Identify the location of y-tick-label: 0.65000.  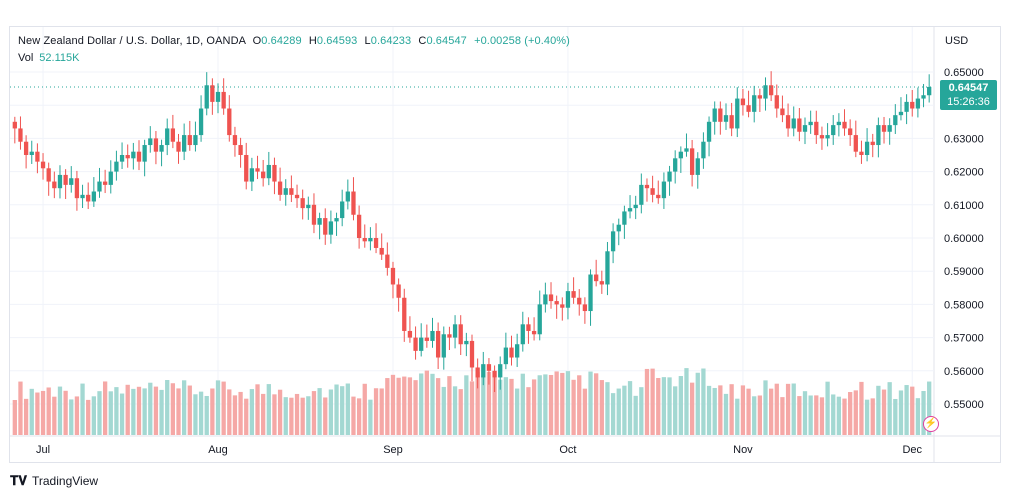
(964, 73).